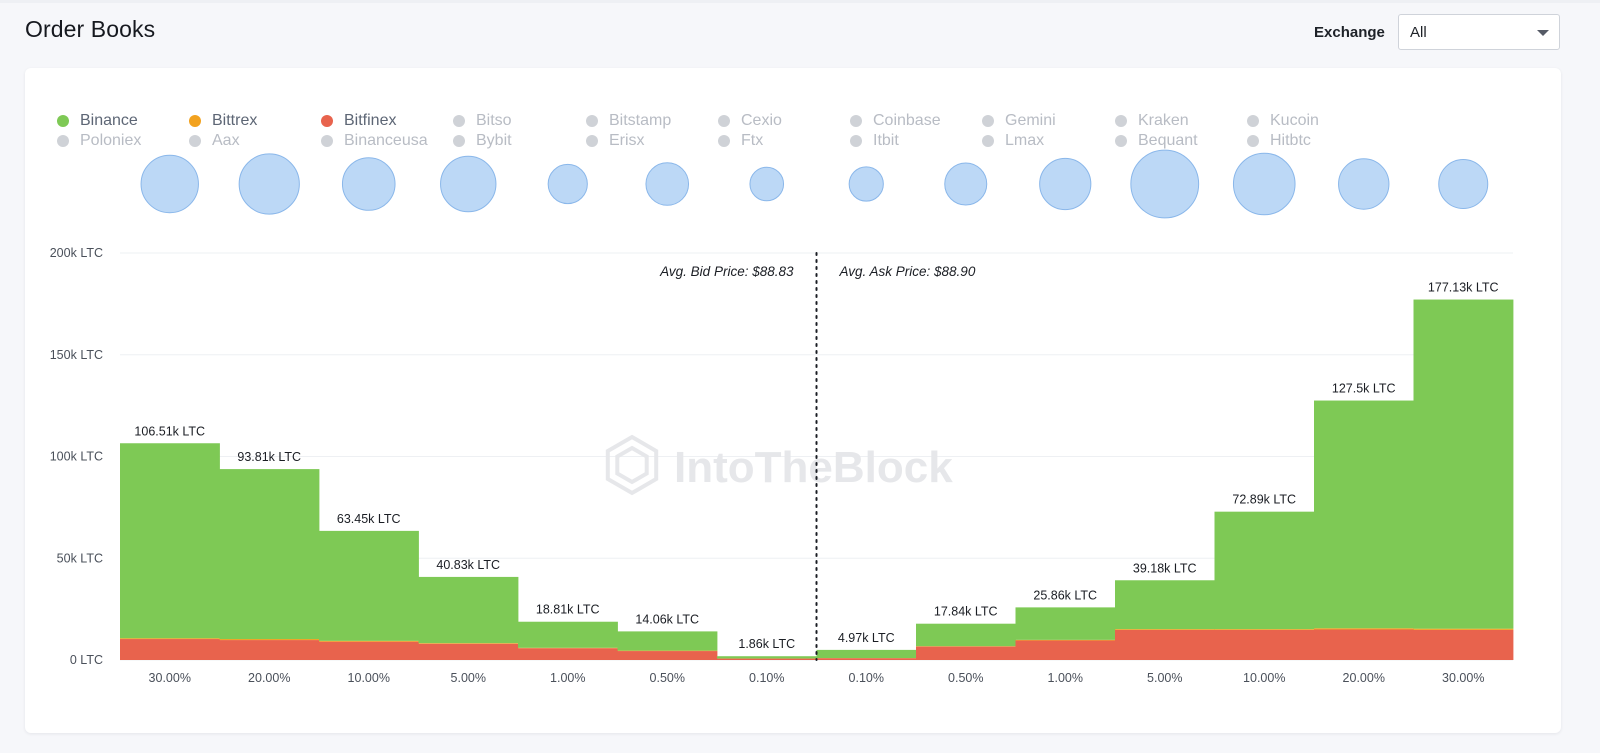 This screenshot has width=1600, height=753. What do you see at coordinates (1156, 141) in the screenshot?
I see `legend-item-bequant: Bequant` at bounding box center [1156, 141].